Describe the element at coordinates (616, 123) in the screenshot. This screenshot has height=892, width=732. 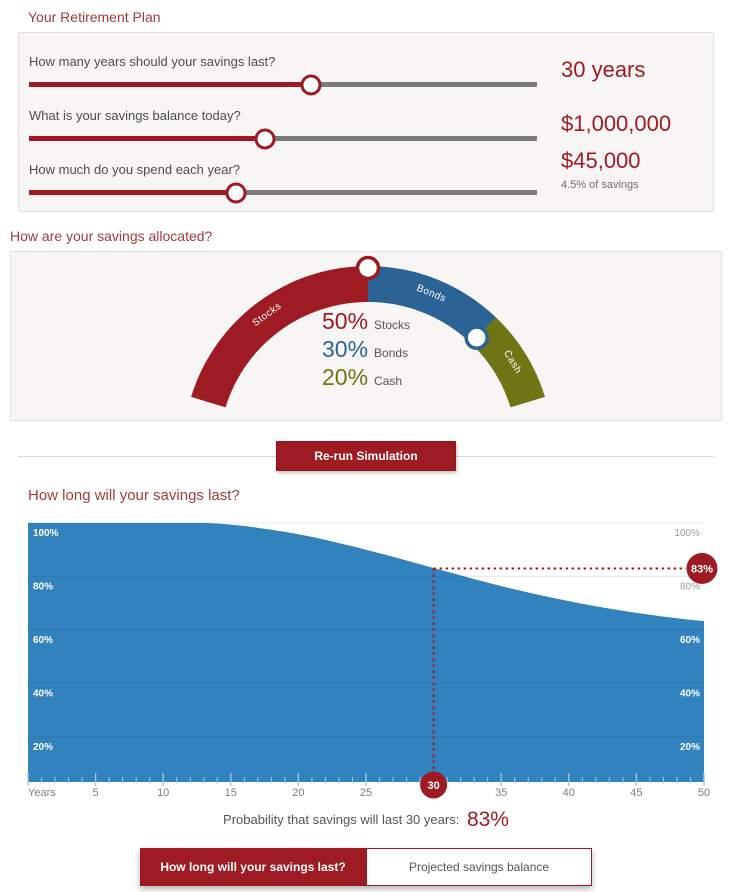
I see `slider-value-balance: $1,000,000` at that location.